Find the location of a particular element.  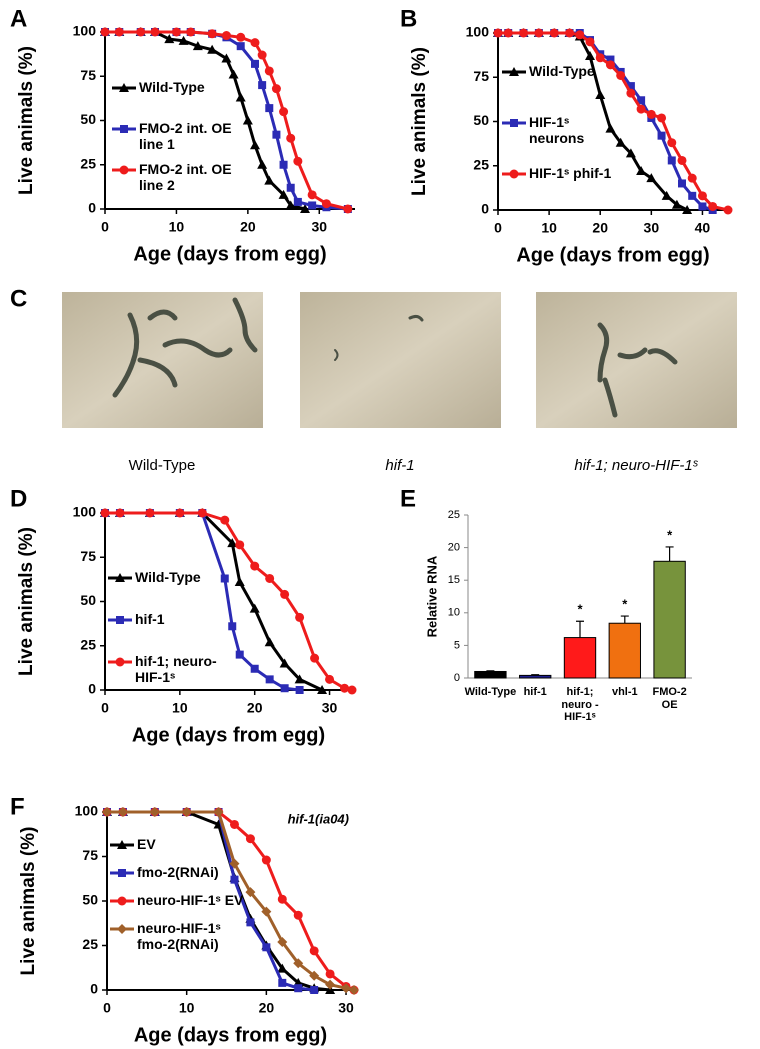

x-tick-label: hif-1 is located at coordinates (535, 692).